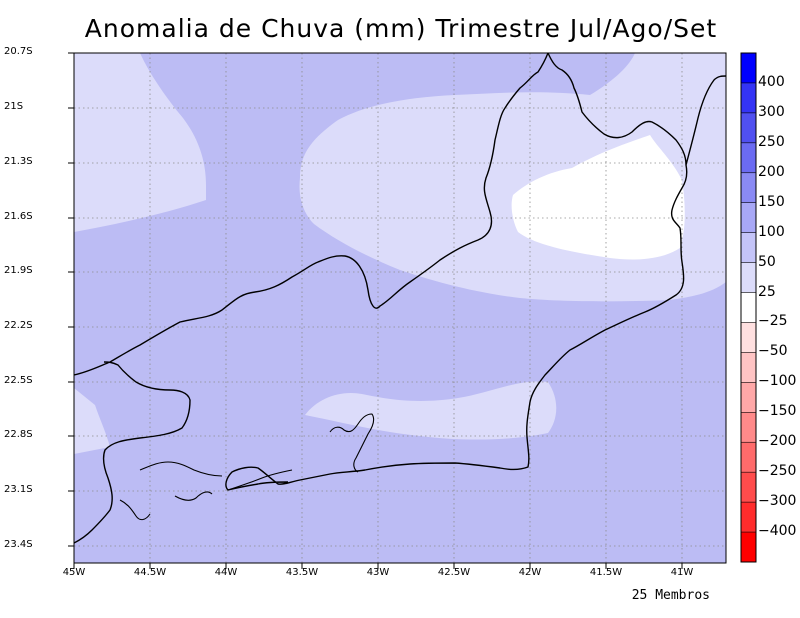 The image size is (800, 618). Describe the element at coordinates (771, 141) in the screenshot. I see `colorbar-label: 250` at that location.